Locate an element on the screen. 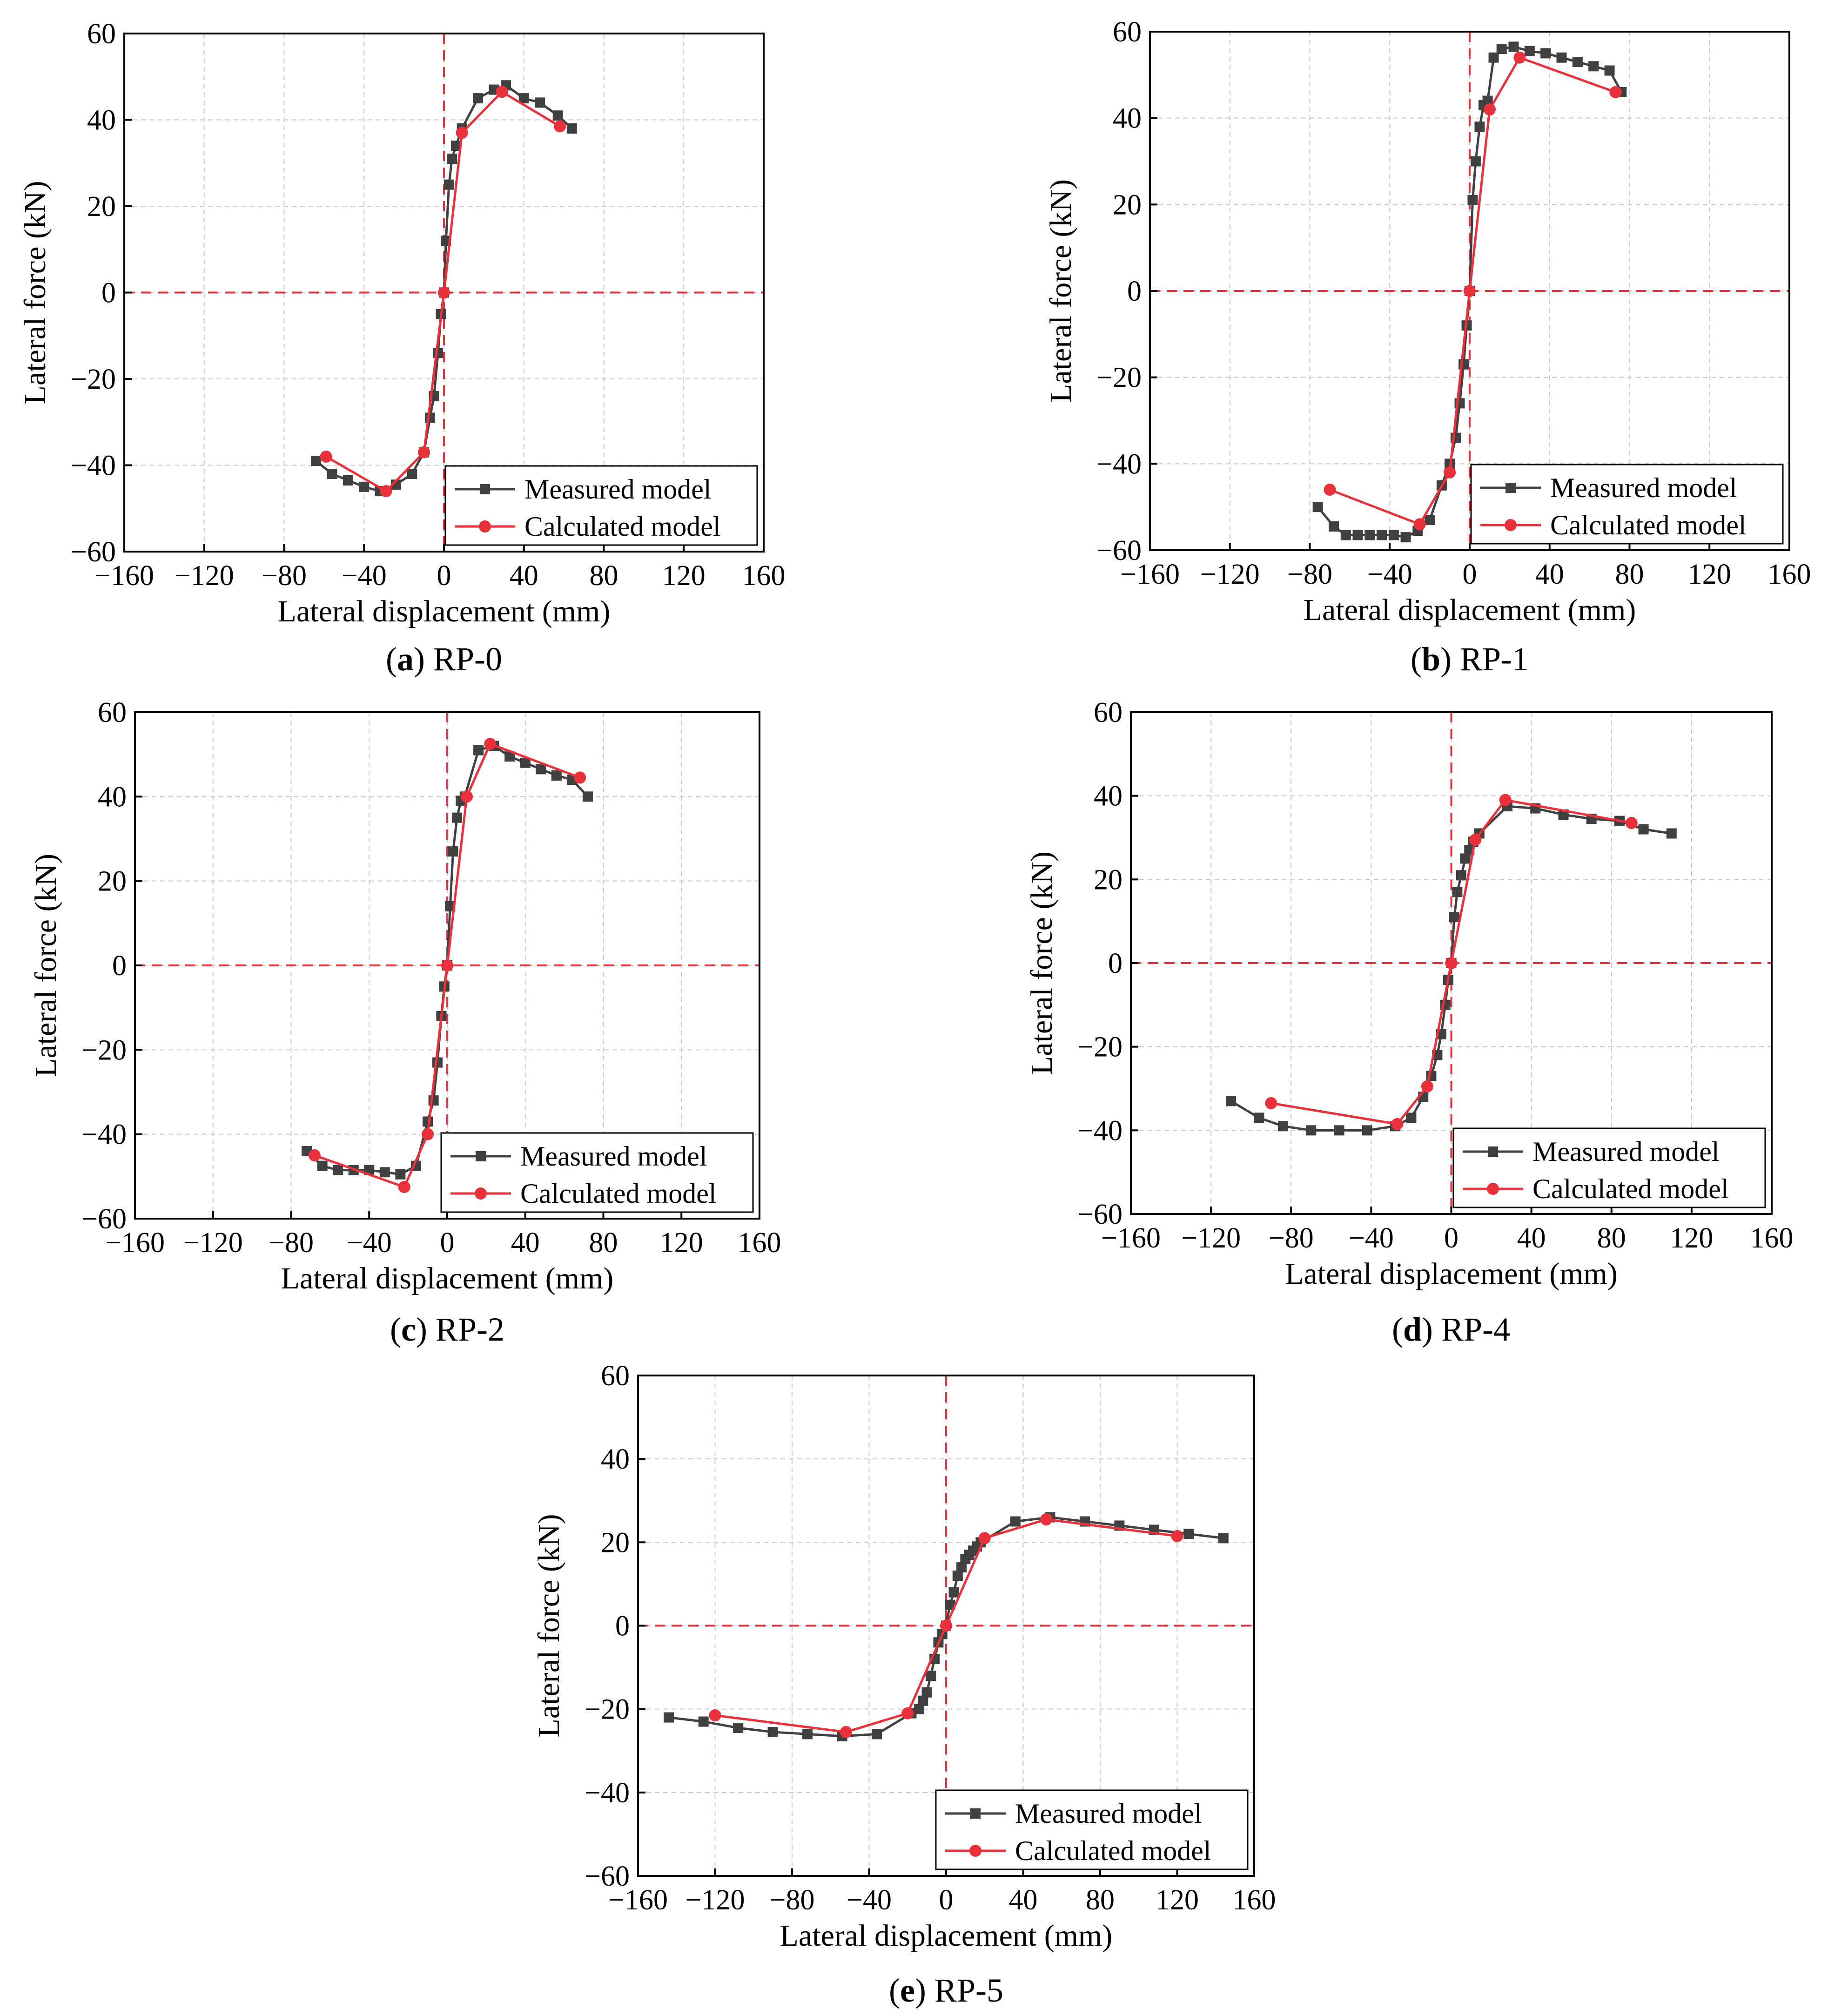  x-axis-title: Lateral displacement (mm) is located at coordinates (1470, 610).